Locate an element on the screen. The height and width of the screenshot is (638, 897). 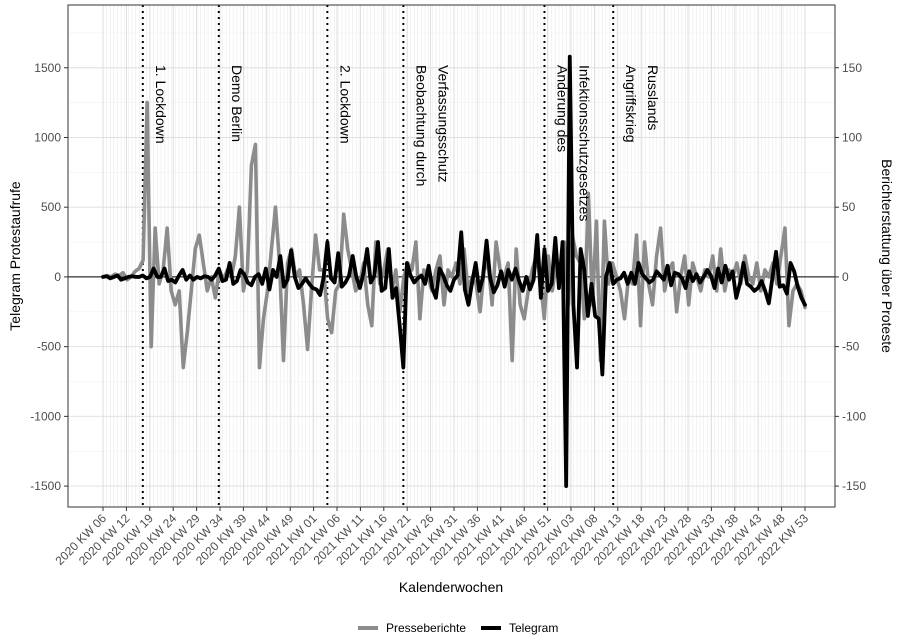
event-label: Verfassungsschutz is located at coordinates (443, 124).